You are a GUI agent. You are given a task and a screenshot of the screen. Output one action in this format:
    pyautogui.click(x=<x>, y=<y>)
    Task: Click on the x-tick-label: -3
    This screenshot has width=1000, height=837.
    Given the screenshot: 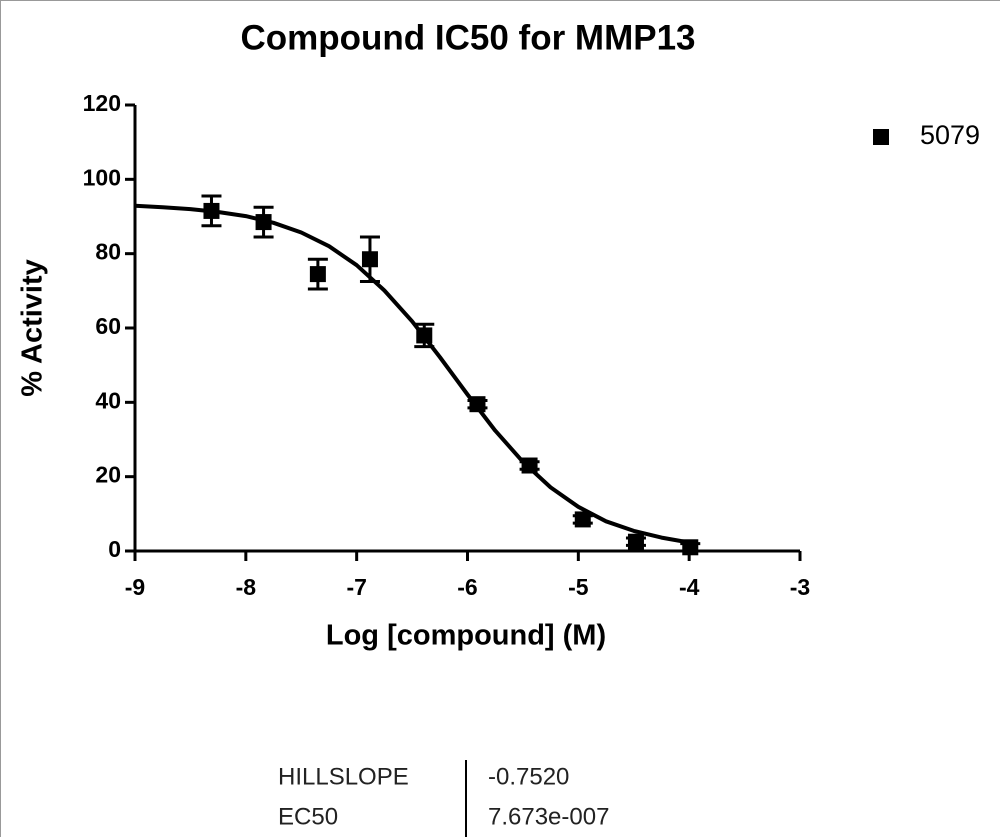 What is the action you would take?
    pyautogui.click(x=800, y=587)
    